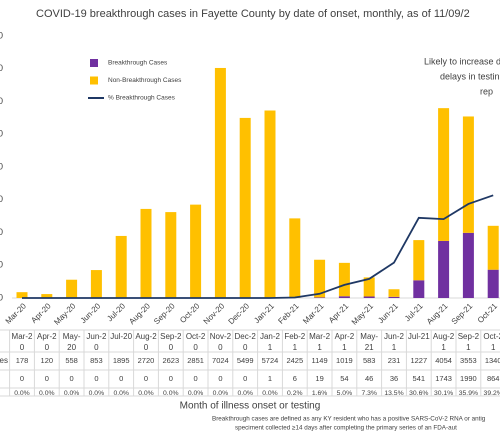  What do you see at coordinates (443, 360) in the screenshot?
I see `table-cell: 4054` at bounding box center [443, 360].